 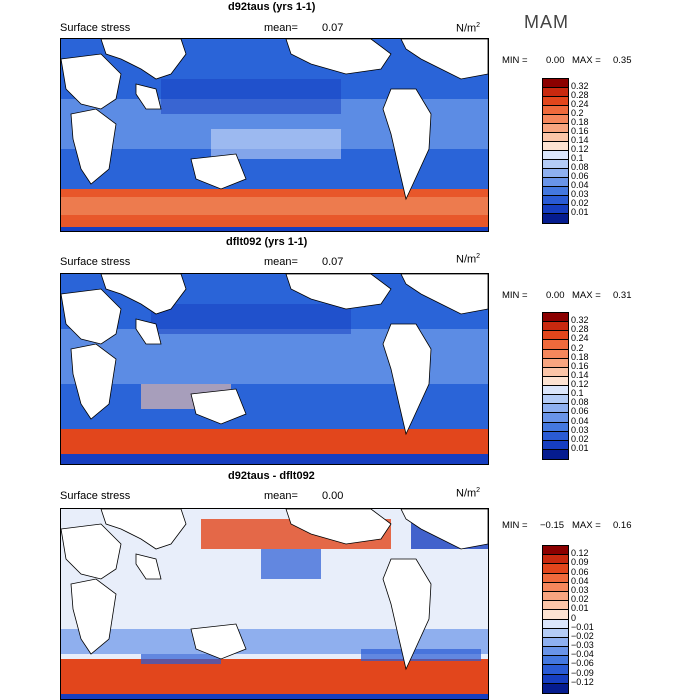 What do you see at coordinates (622, 525) in the screenshot?
I see `max-value: 0.16` at bounding box center [622, 525].